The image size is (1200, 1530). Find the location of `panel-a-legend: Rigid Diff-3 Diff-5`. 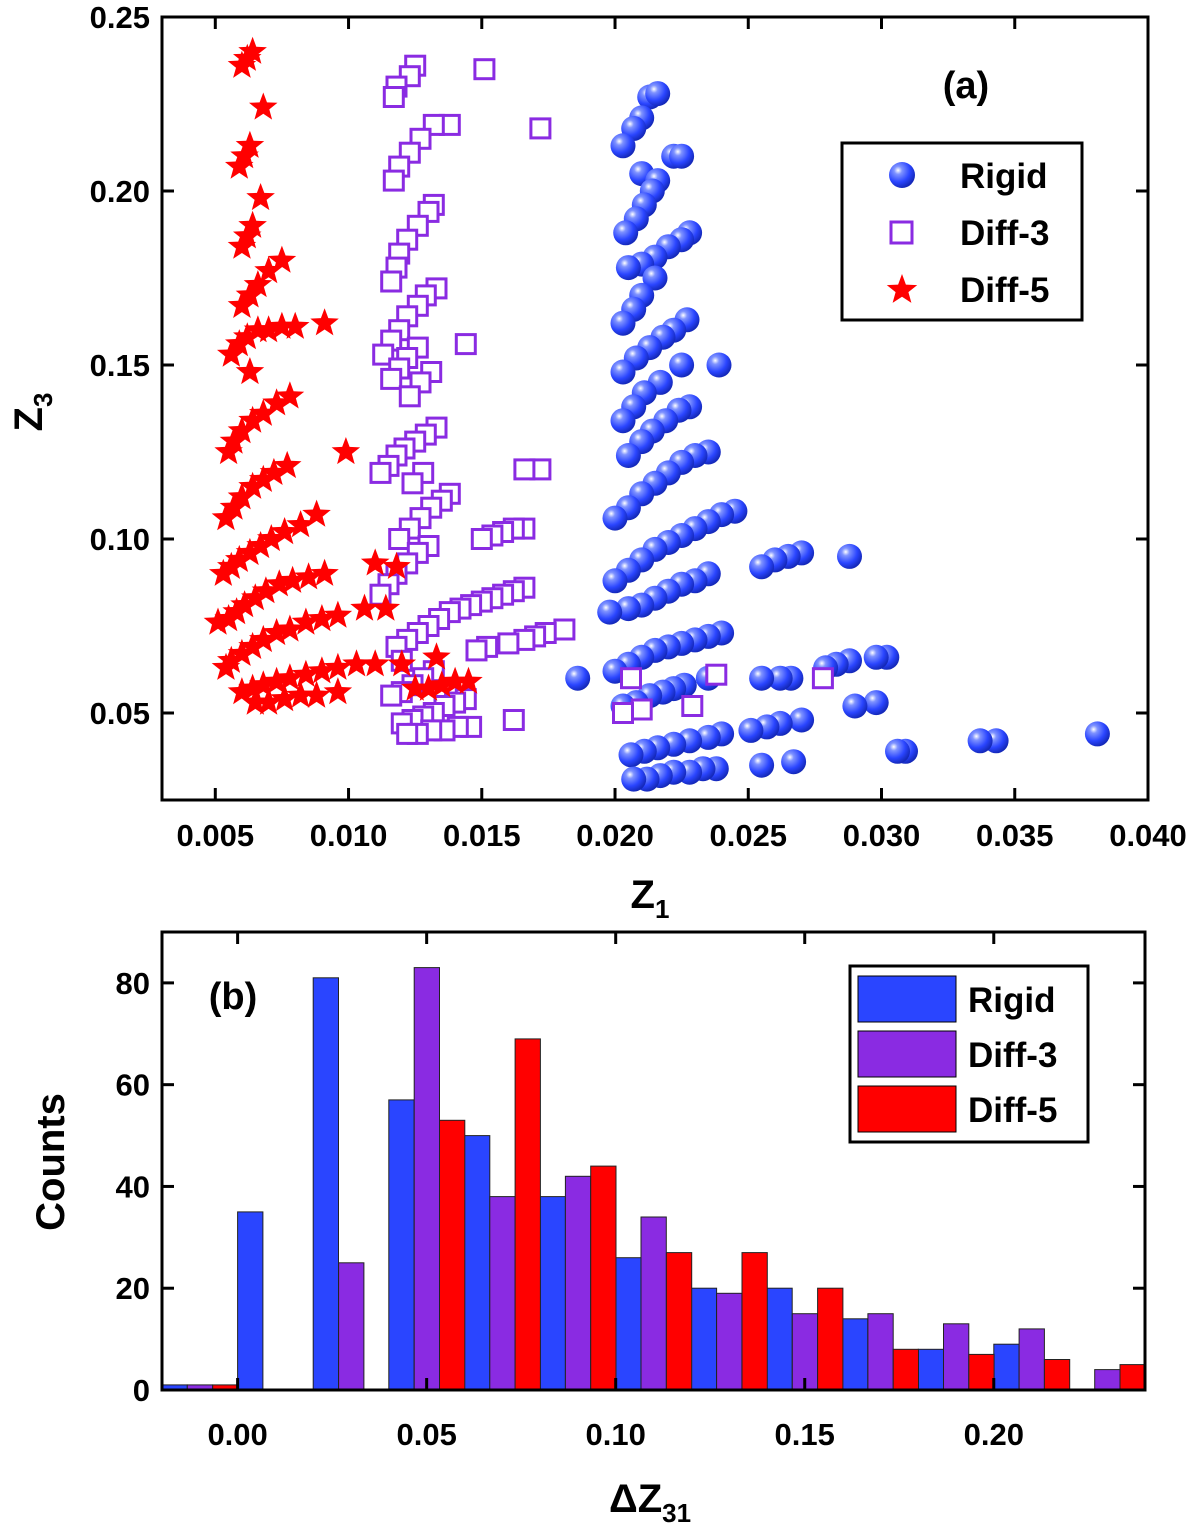

panel-a-legend: Rigid Diff-3 Diff-5 is located at coordinates (962, 231).